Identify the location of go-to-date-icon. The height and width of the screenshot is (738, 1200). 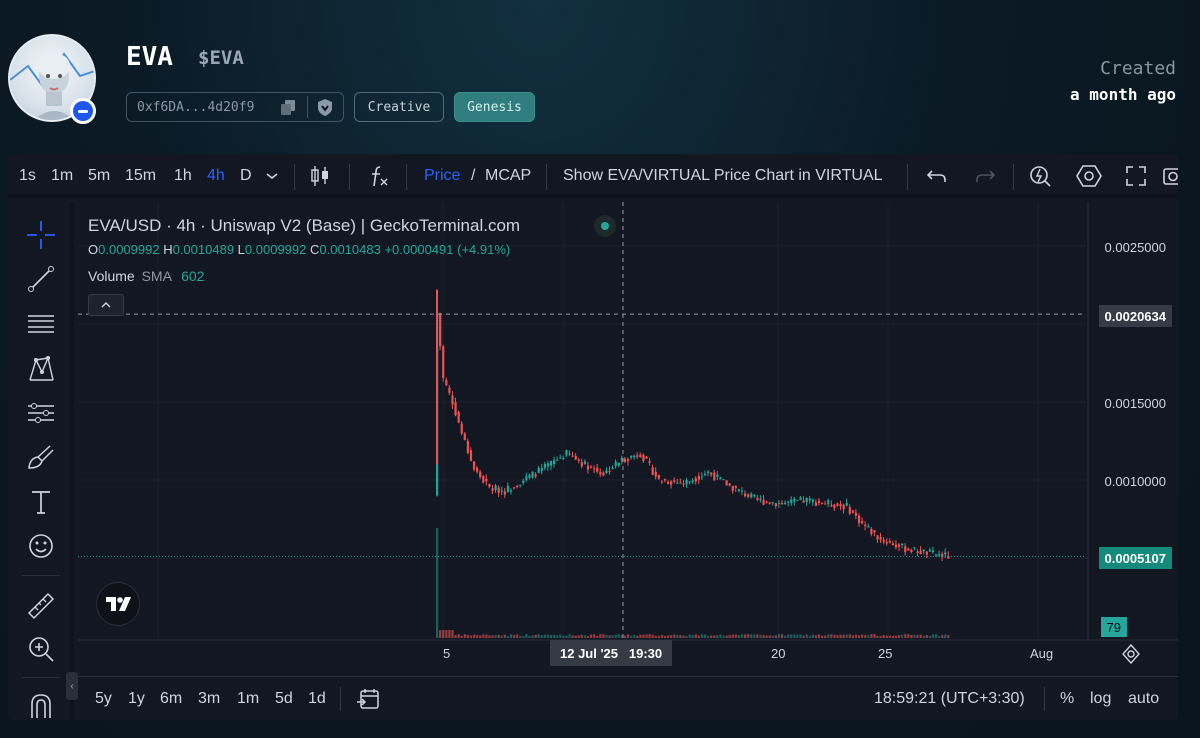
(368, 701).